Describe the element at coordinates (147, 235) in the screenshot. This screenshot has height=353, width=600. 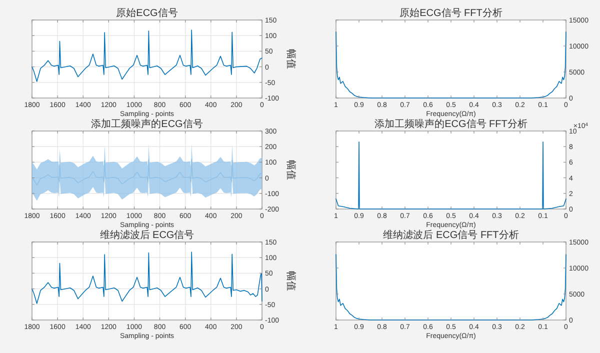
I see `chart-title: 维纳滤波后 ECG信号` at that location.